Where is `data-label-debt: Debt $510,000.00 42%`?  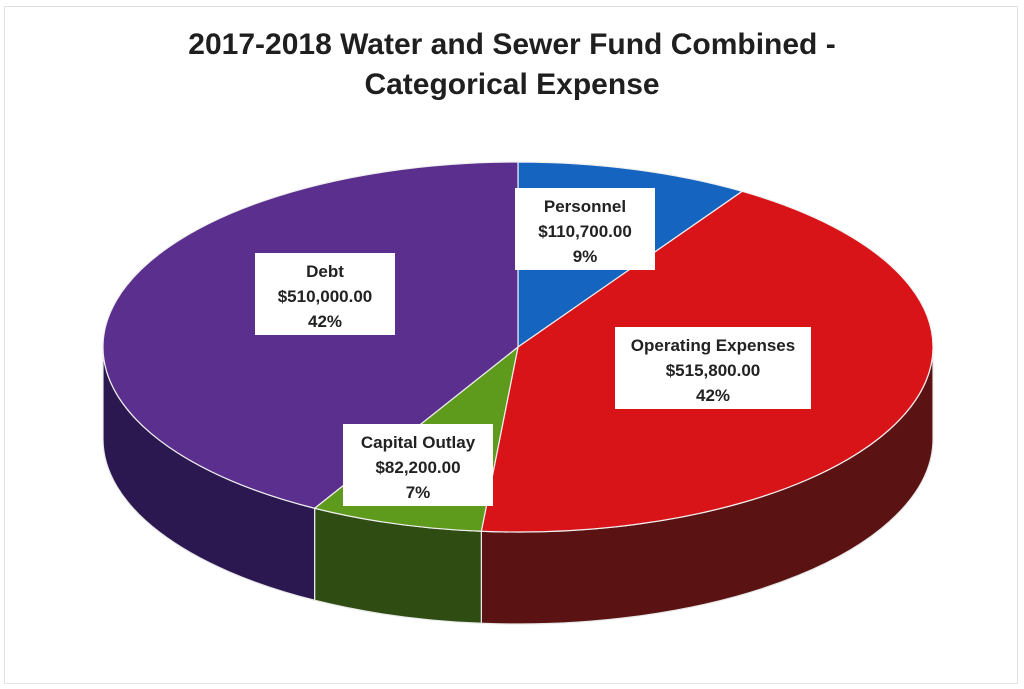 data-label-debt: Debt $510,000.00 42% is located at coordinates (325, 294).